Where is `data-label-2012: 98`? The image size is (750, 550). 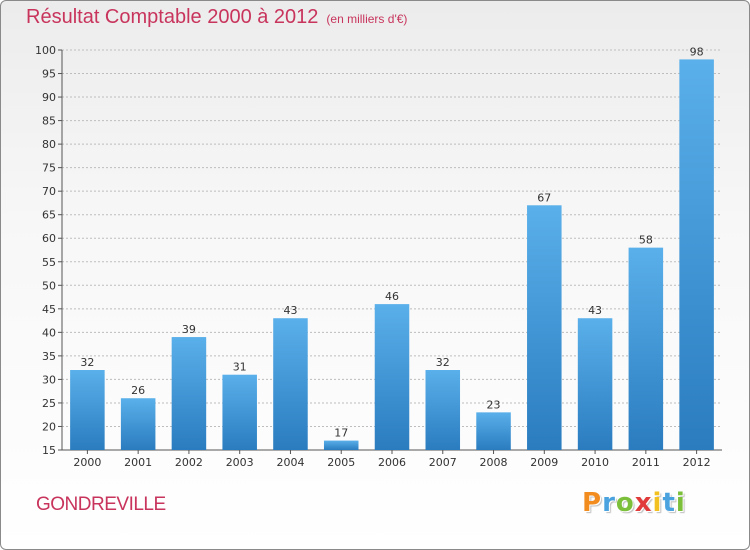 data-label-2012: 98 is located at coordinates (697, 51).